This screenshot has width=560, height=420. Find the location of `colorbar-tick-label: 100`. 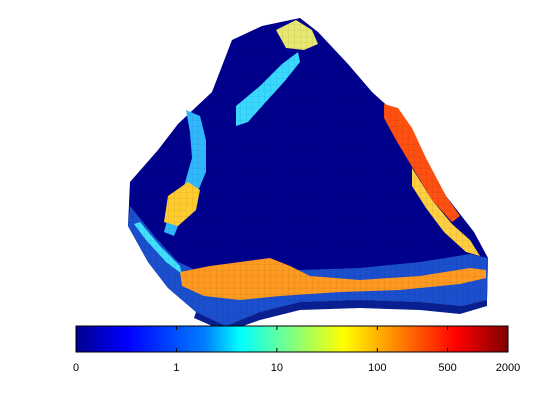

colorbar-tick-label: 100 is located at coordinates (377, 368).